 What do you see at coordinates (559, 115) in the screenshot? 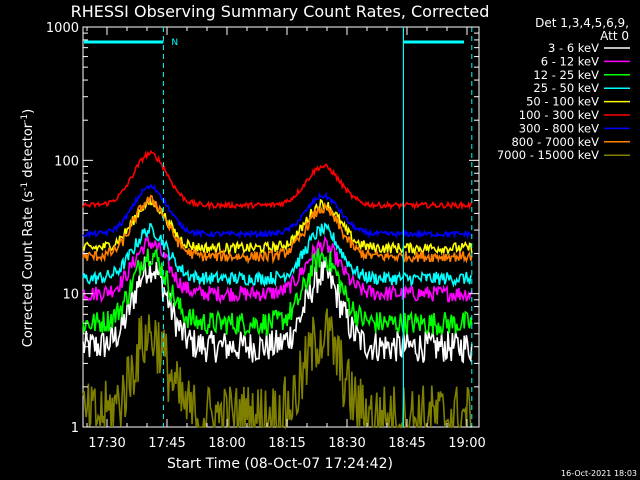
I see `legend-label: 100 - 300 keV` at bounding box center [559, 115].